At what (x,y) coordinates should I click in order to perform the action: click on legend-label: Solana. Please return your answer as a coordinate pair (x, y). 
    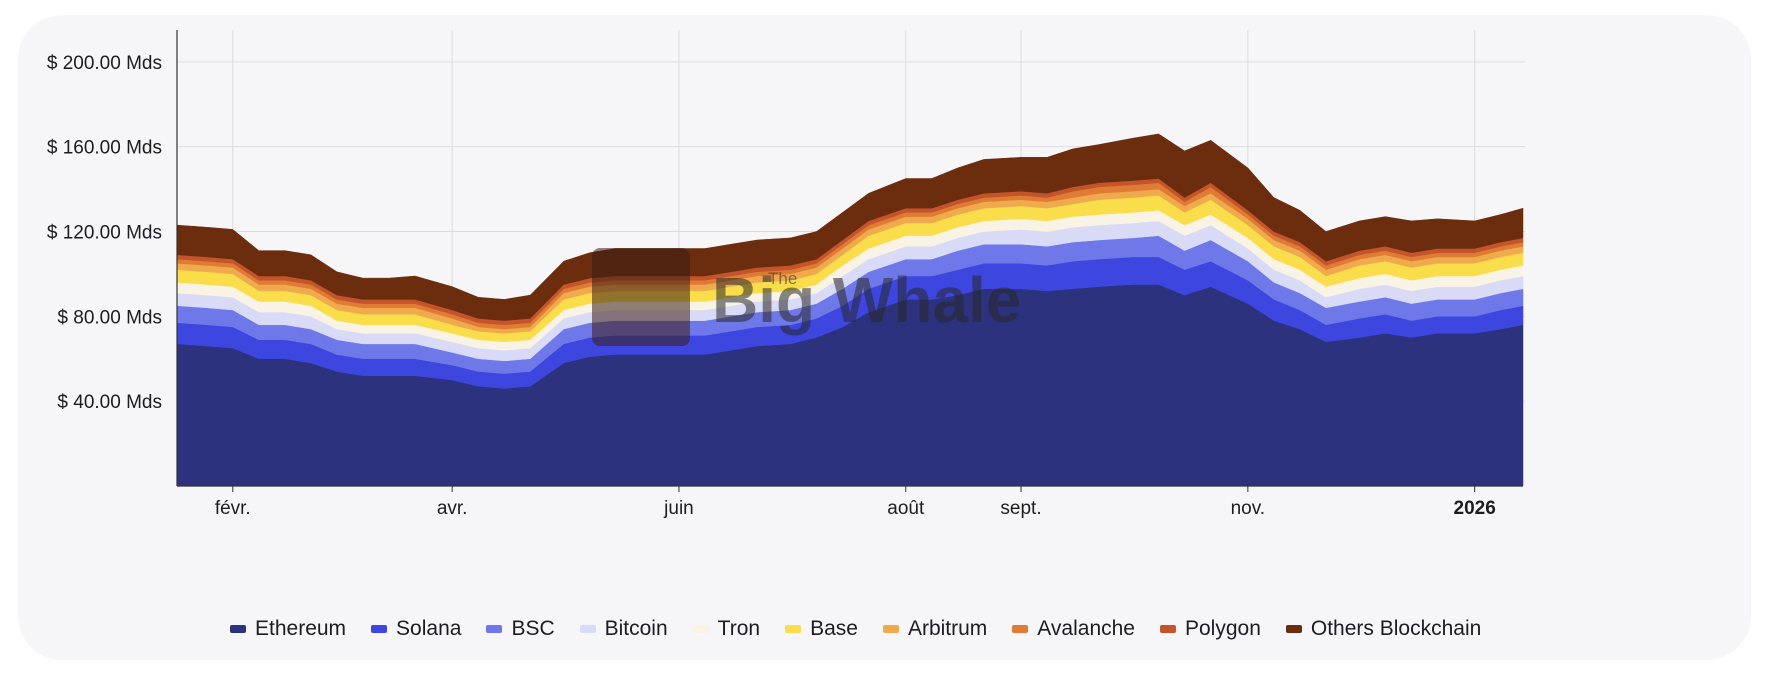
    Looking at the image, I should click on (429, 628).